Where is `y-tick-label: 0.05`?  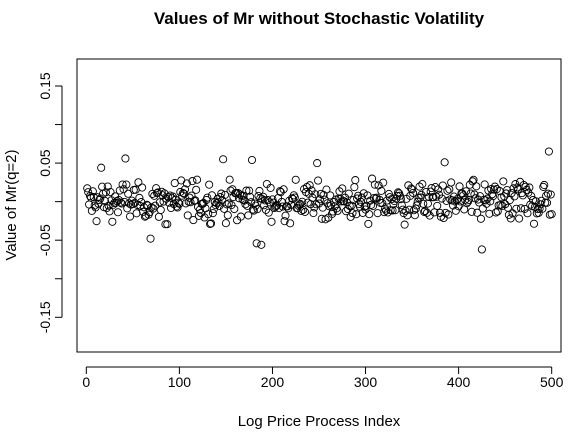
y-tick-label: 0.05 is located at coordinates (45, 162).